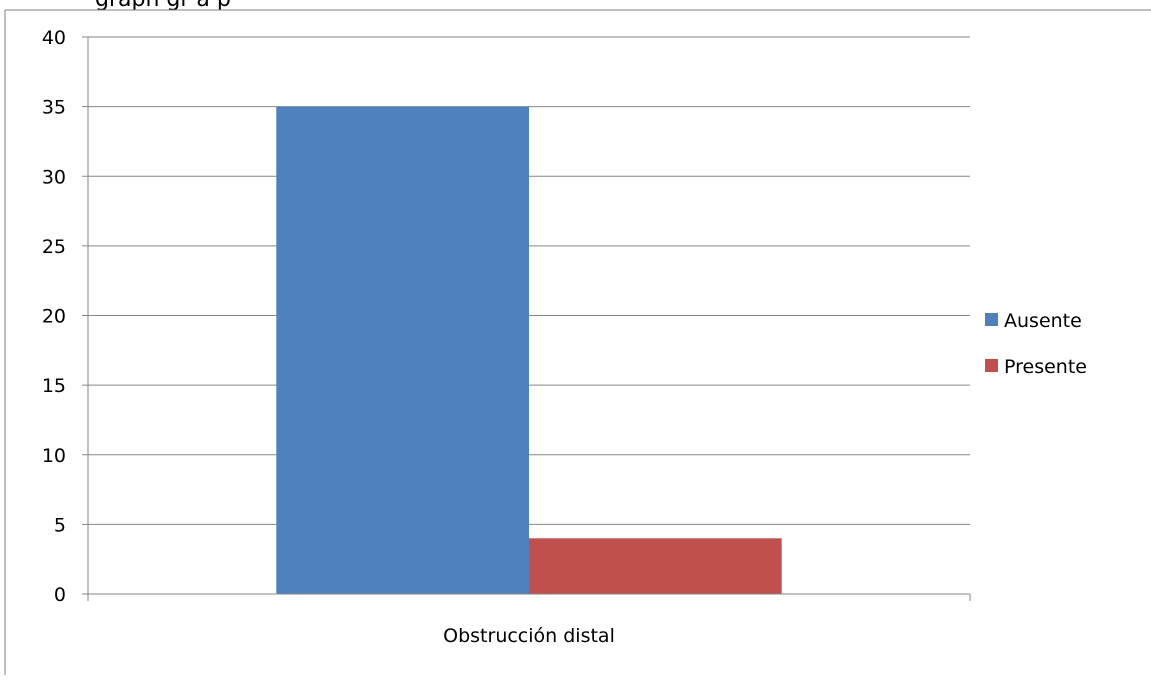  Describe the element at coordinates (54, 247) in the screenshot. I see `y-tick-label: 25` at that location.